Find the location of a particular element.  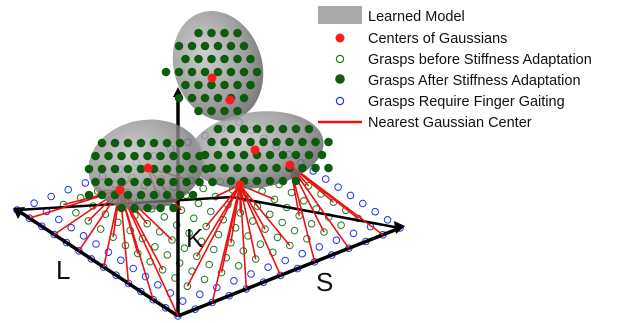

learned-model-icon is located at coordinates (340, 15).